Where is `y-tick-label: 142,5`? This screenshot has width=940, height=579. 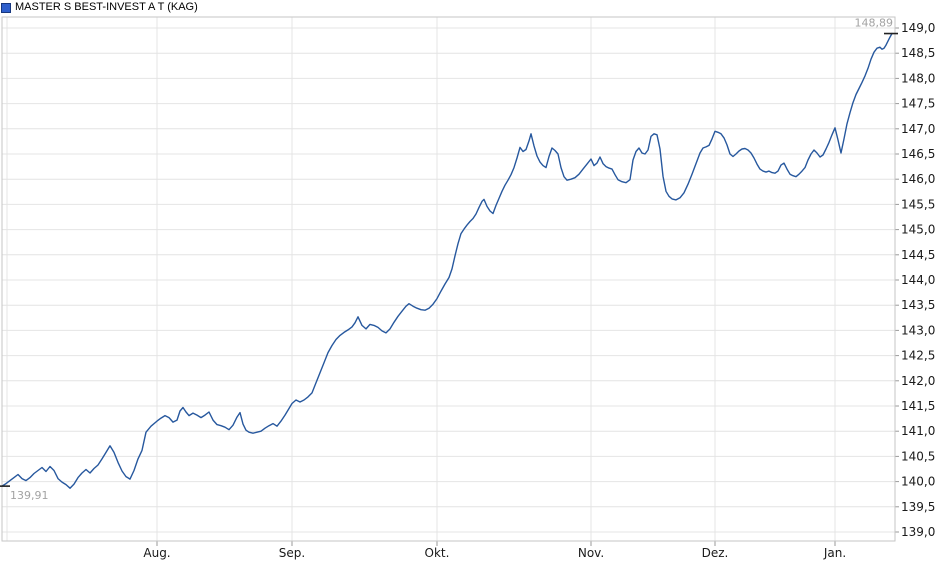
y-tick-label: 142,5 is located at coordinates (918, 356).